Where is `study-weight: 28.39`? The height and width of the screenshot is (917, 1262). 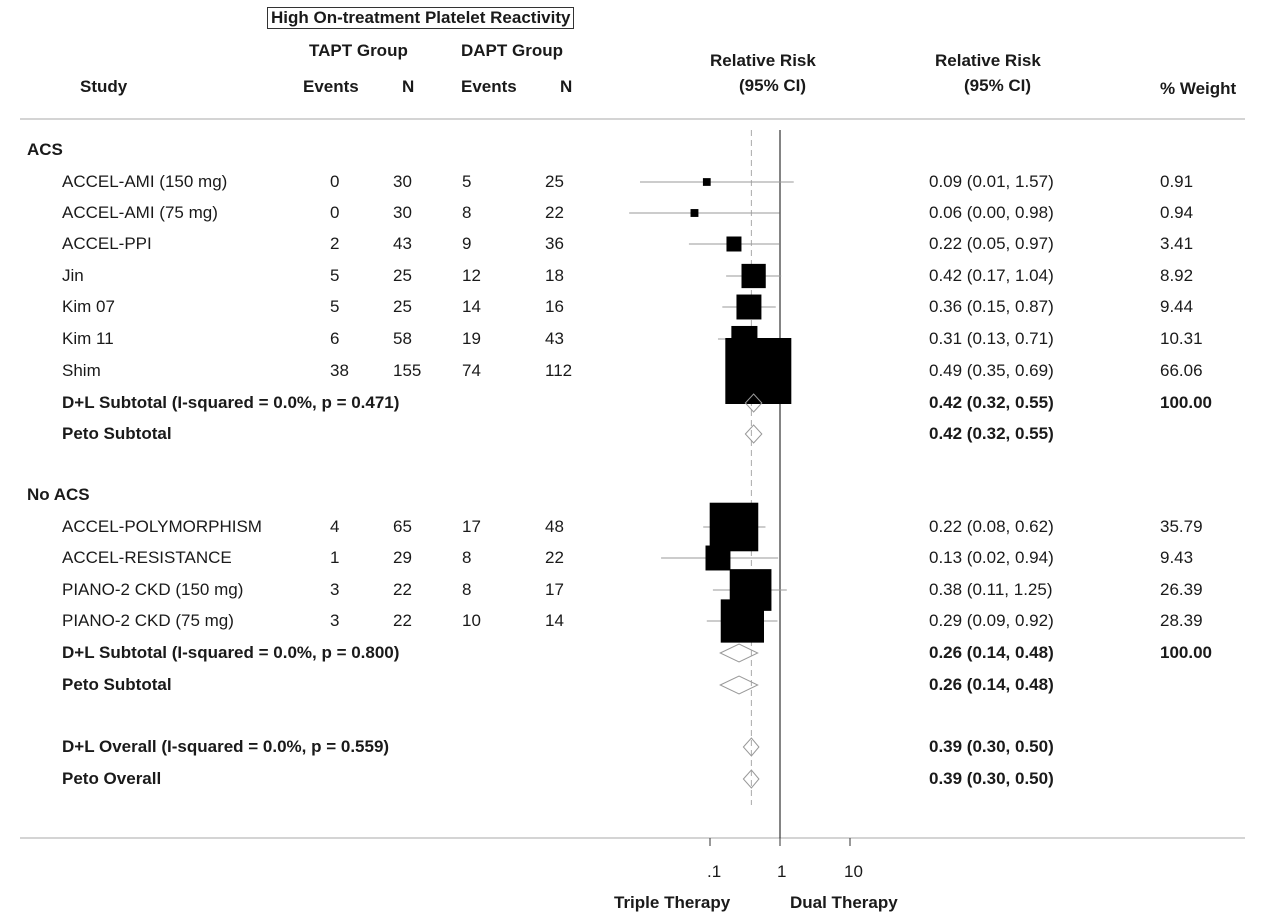 study-weight: 28.39 is located at coordinates (1181, 620).